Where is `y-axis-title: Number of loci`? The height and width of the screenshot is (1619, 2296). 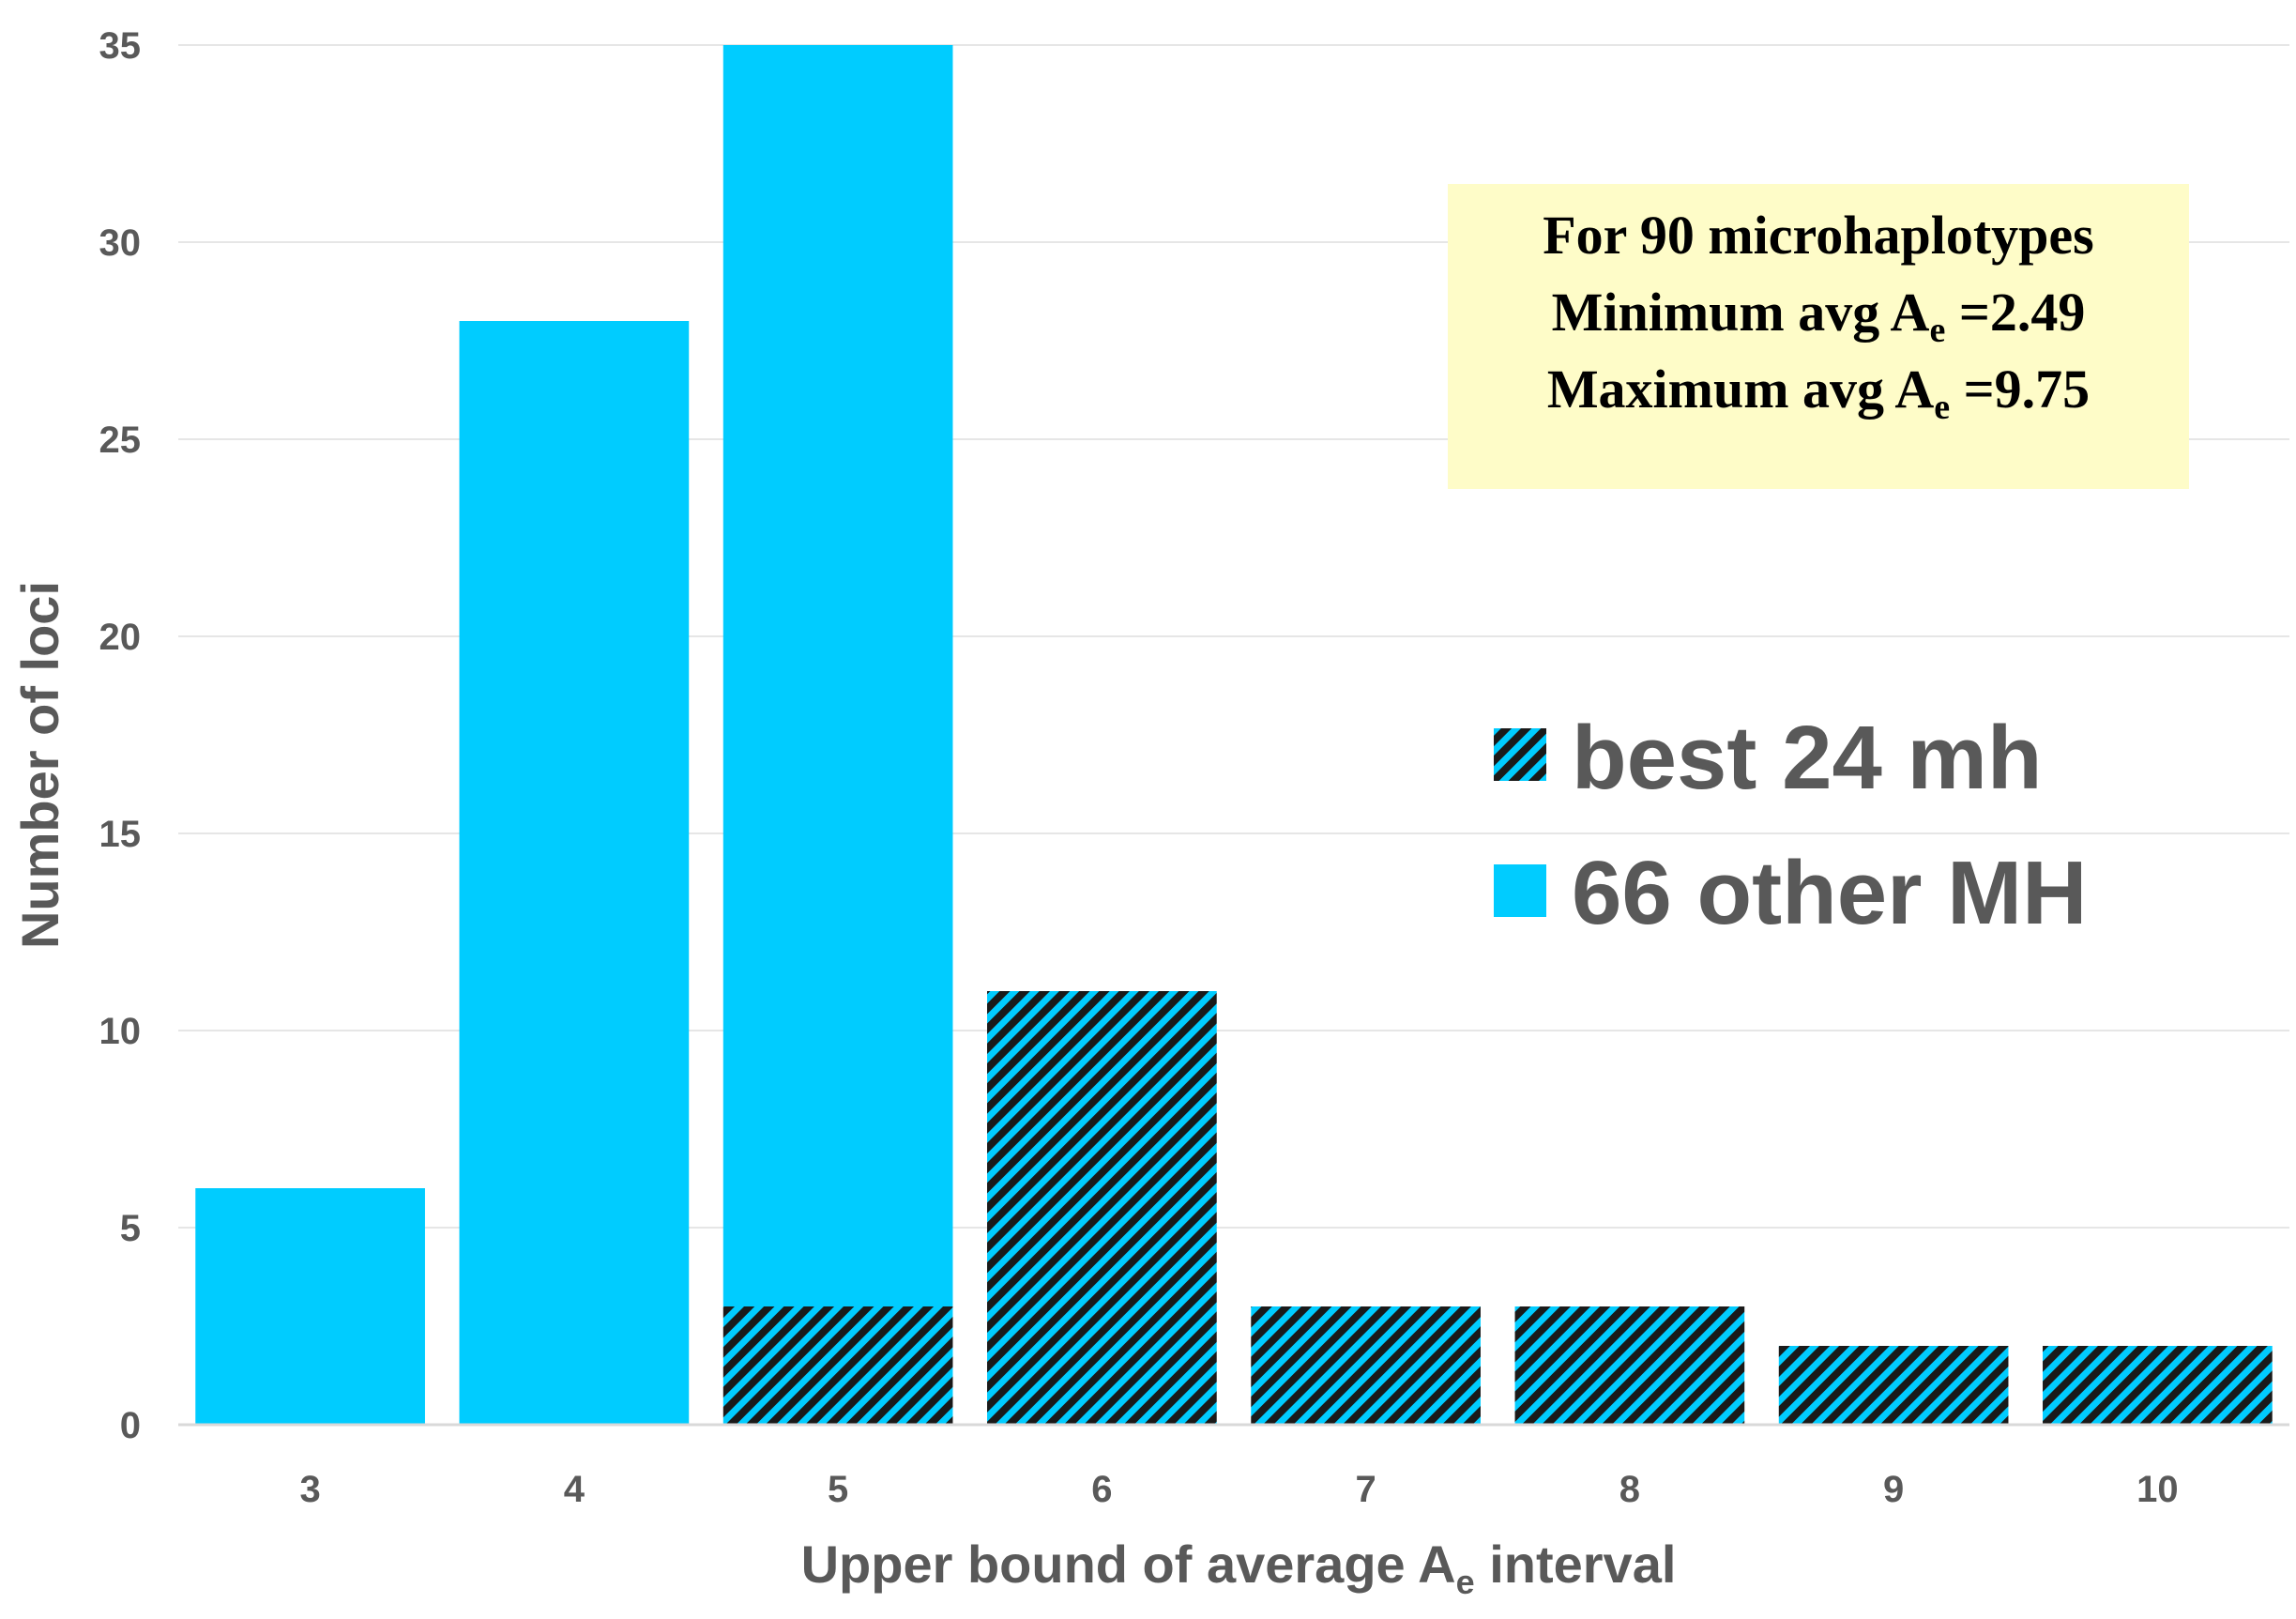 y-axis-title: Number of loci is located at coordinates (39, 765).